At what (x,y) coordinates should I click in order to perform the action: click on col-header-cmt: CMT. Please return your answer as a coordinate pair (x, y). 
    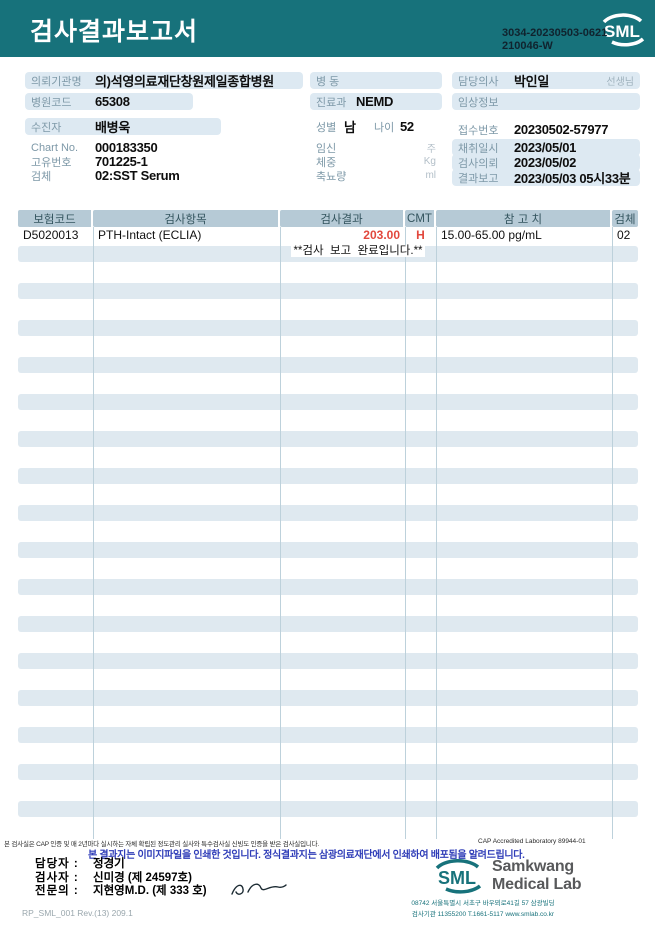
    Looking at the image, I should click on (420, 218).